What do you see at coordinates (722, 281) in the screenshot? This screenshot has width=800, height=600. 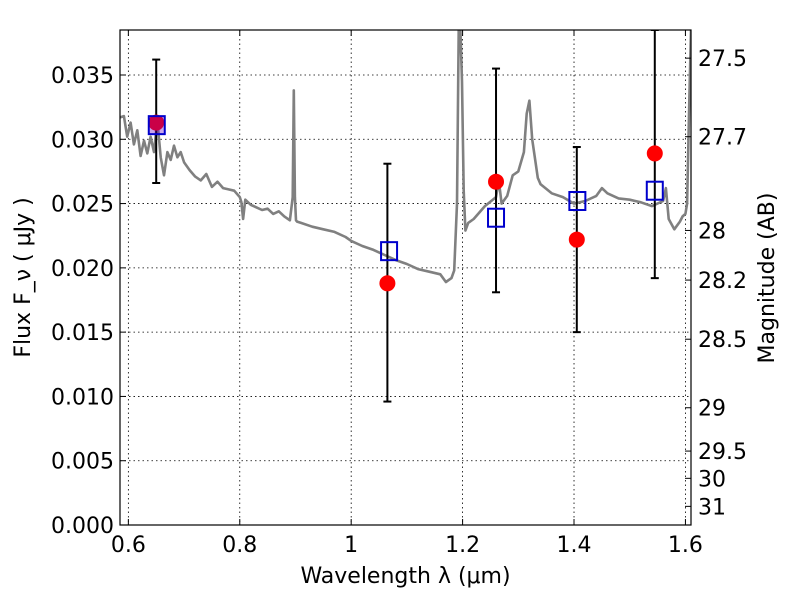 I see `y2-tick-label: 28.2` at bounding box center [722, 281].